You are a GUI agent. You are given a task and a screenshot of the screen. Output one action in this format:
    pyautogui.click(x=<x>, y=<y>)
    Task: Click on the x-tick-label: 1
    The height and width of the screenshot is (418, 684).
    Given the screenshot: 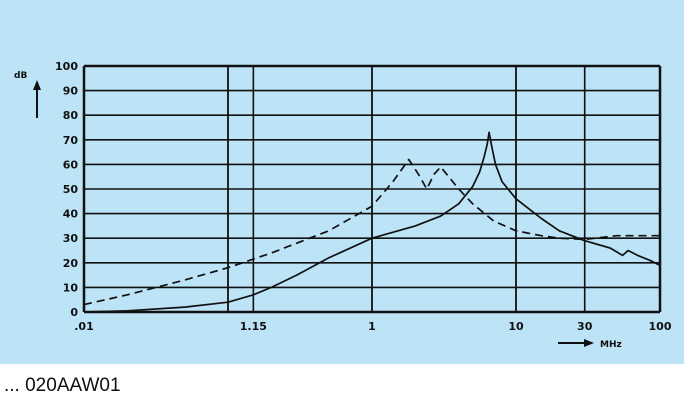 What is the action you would take?
    pyautogui.click(x=372, y=326)
    